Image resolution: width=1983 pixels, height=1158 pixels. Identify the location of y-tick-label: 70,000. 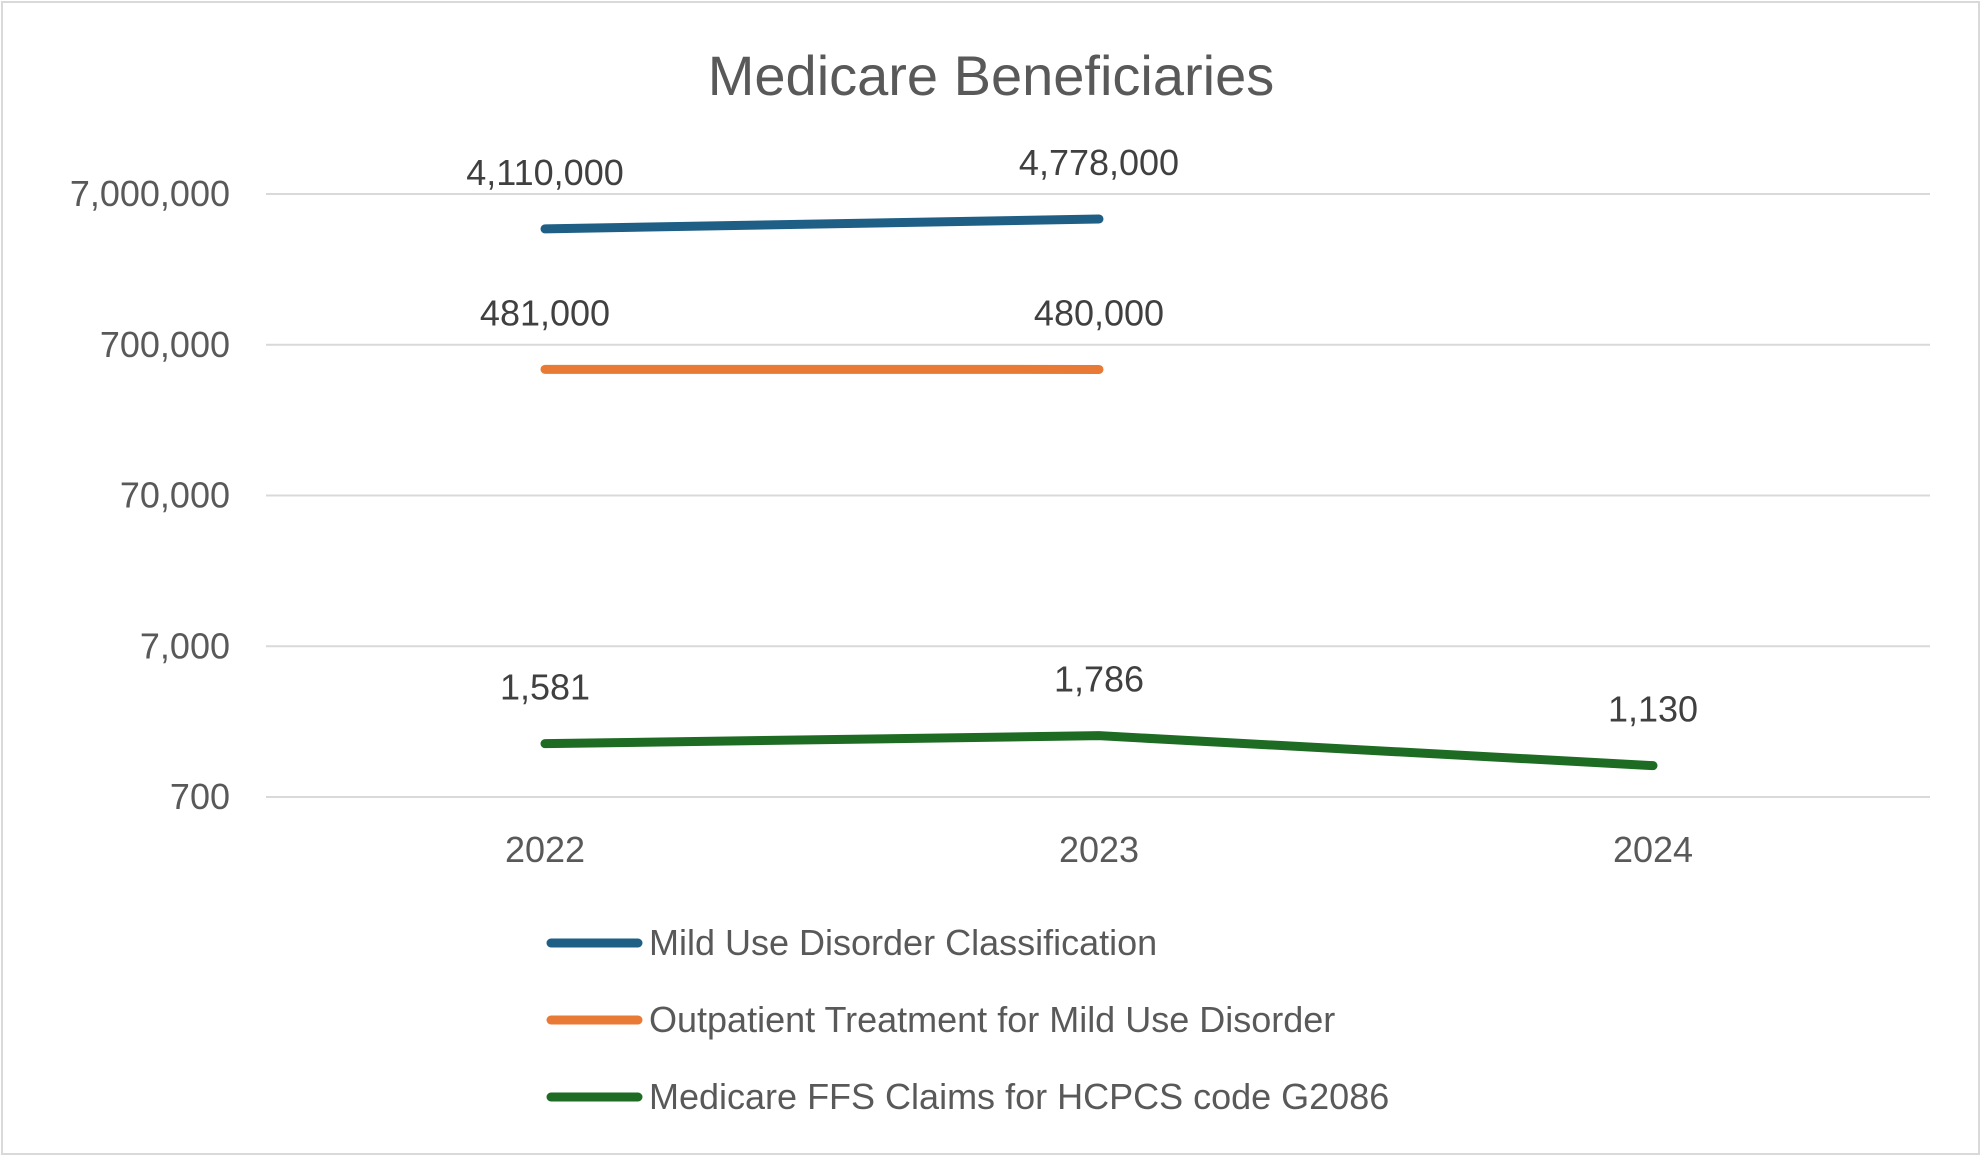
(175, 495).